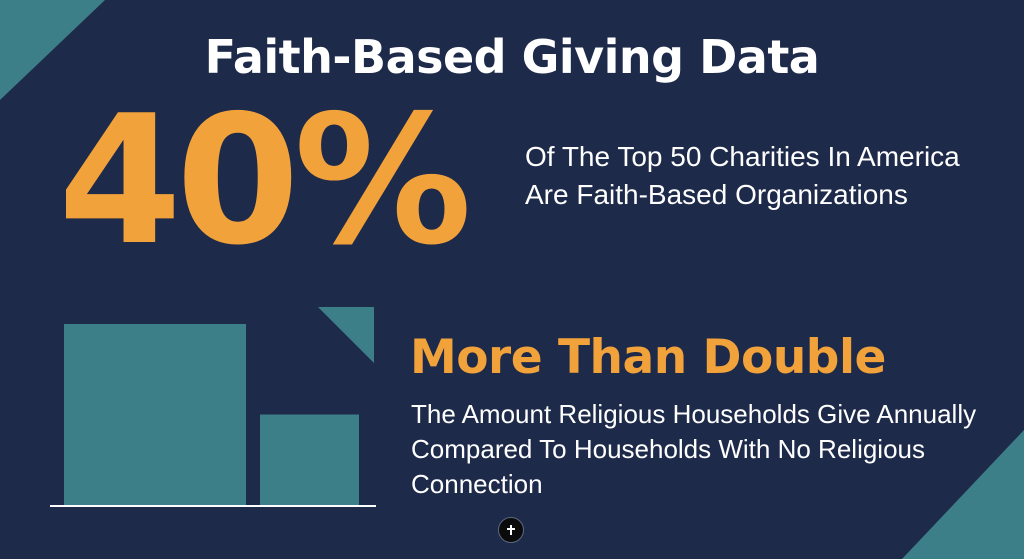 This screenshot has width=1024, height=559. I want to click on brand-logo, so click(511, 530).